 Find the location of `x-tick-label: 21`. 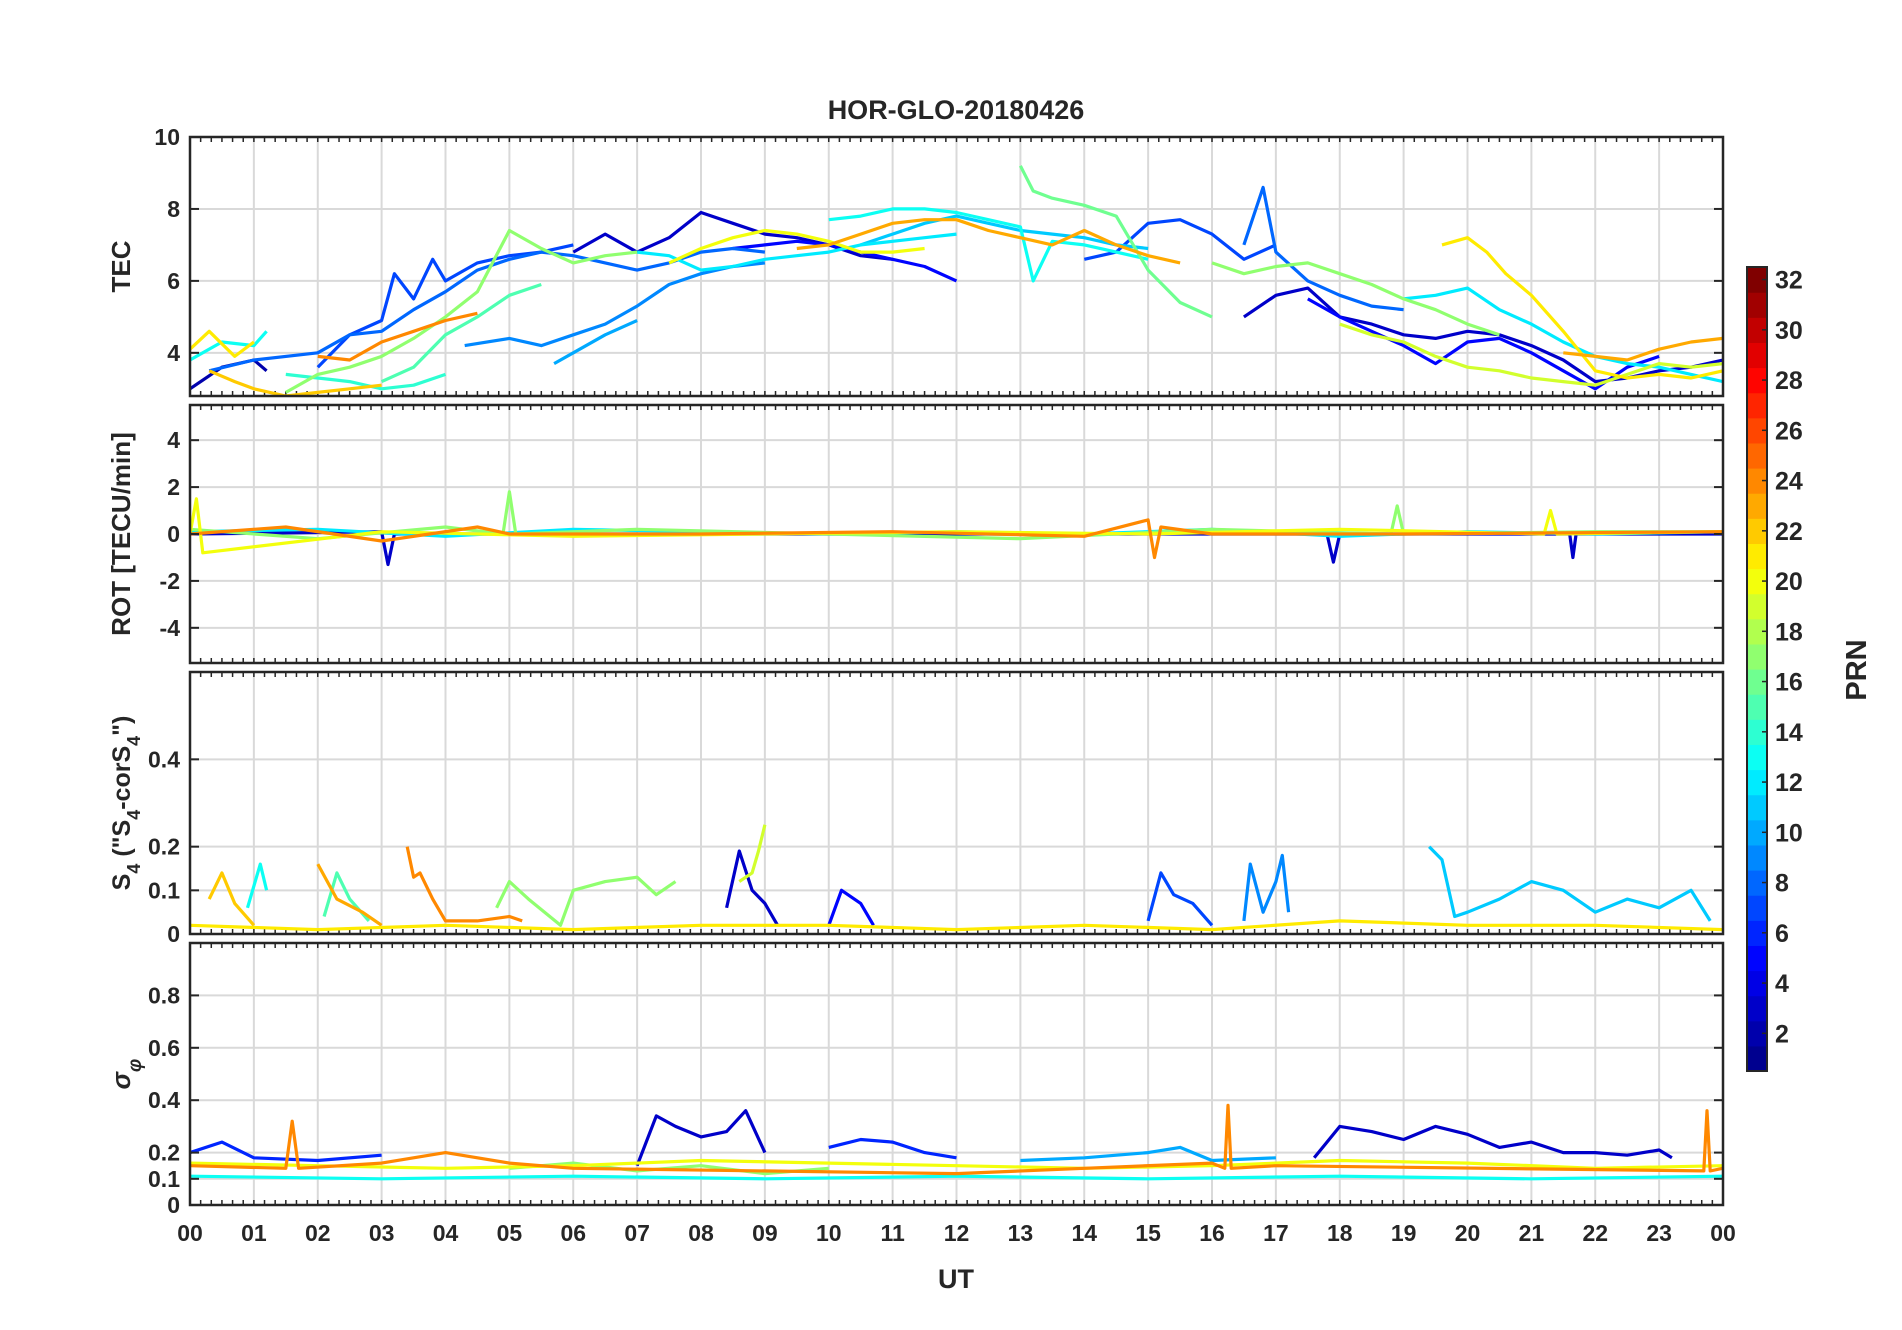

x-tick-label: 21 is located at coordinates (1532, 1233).